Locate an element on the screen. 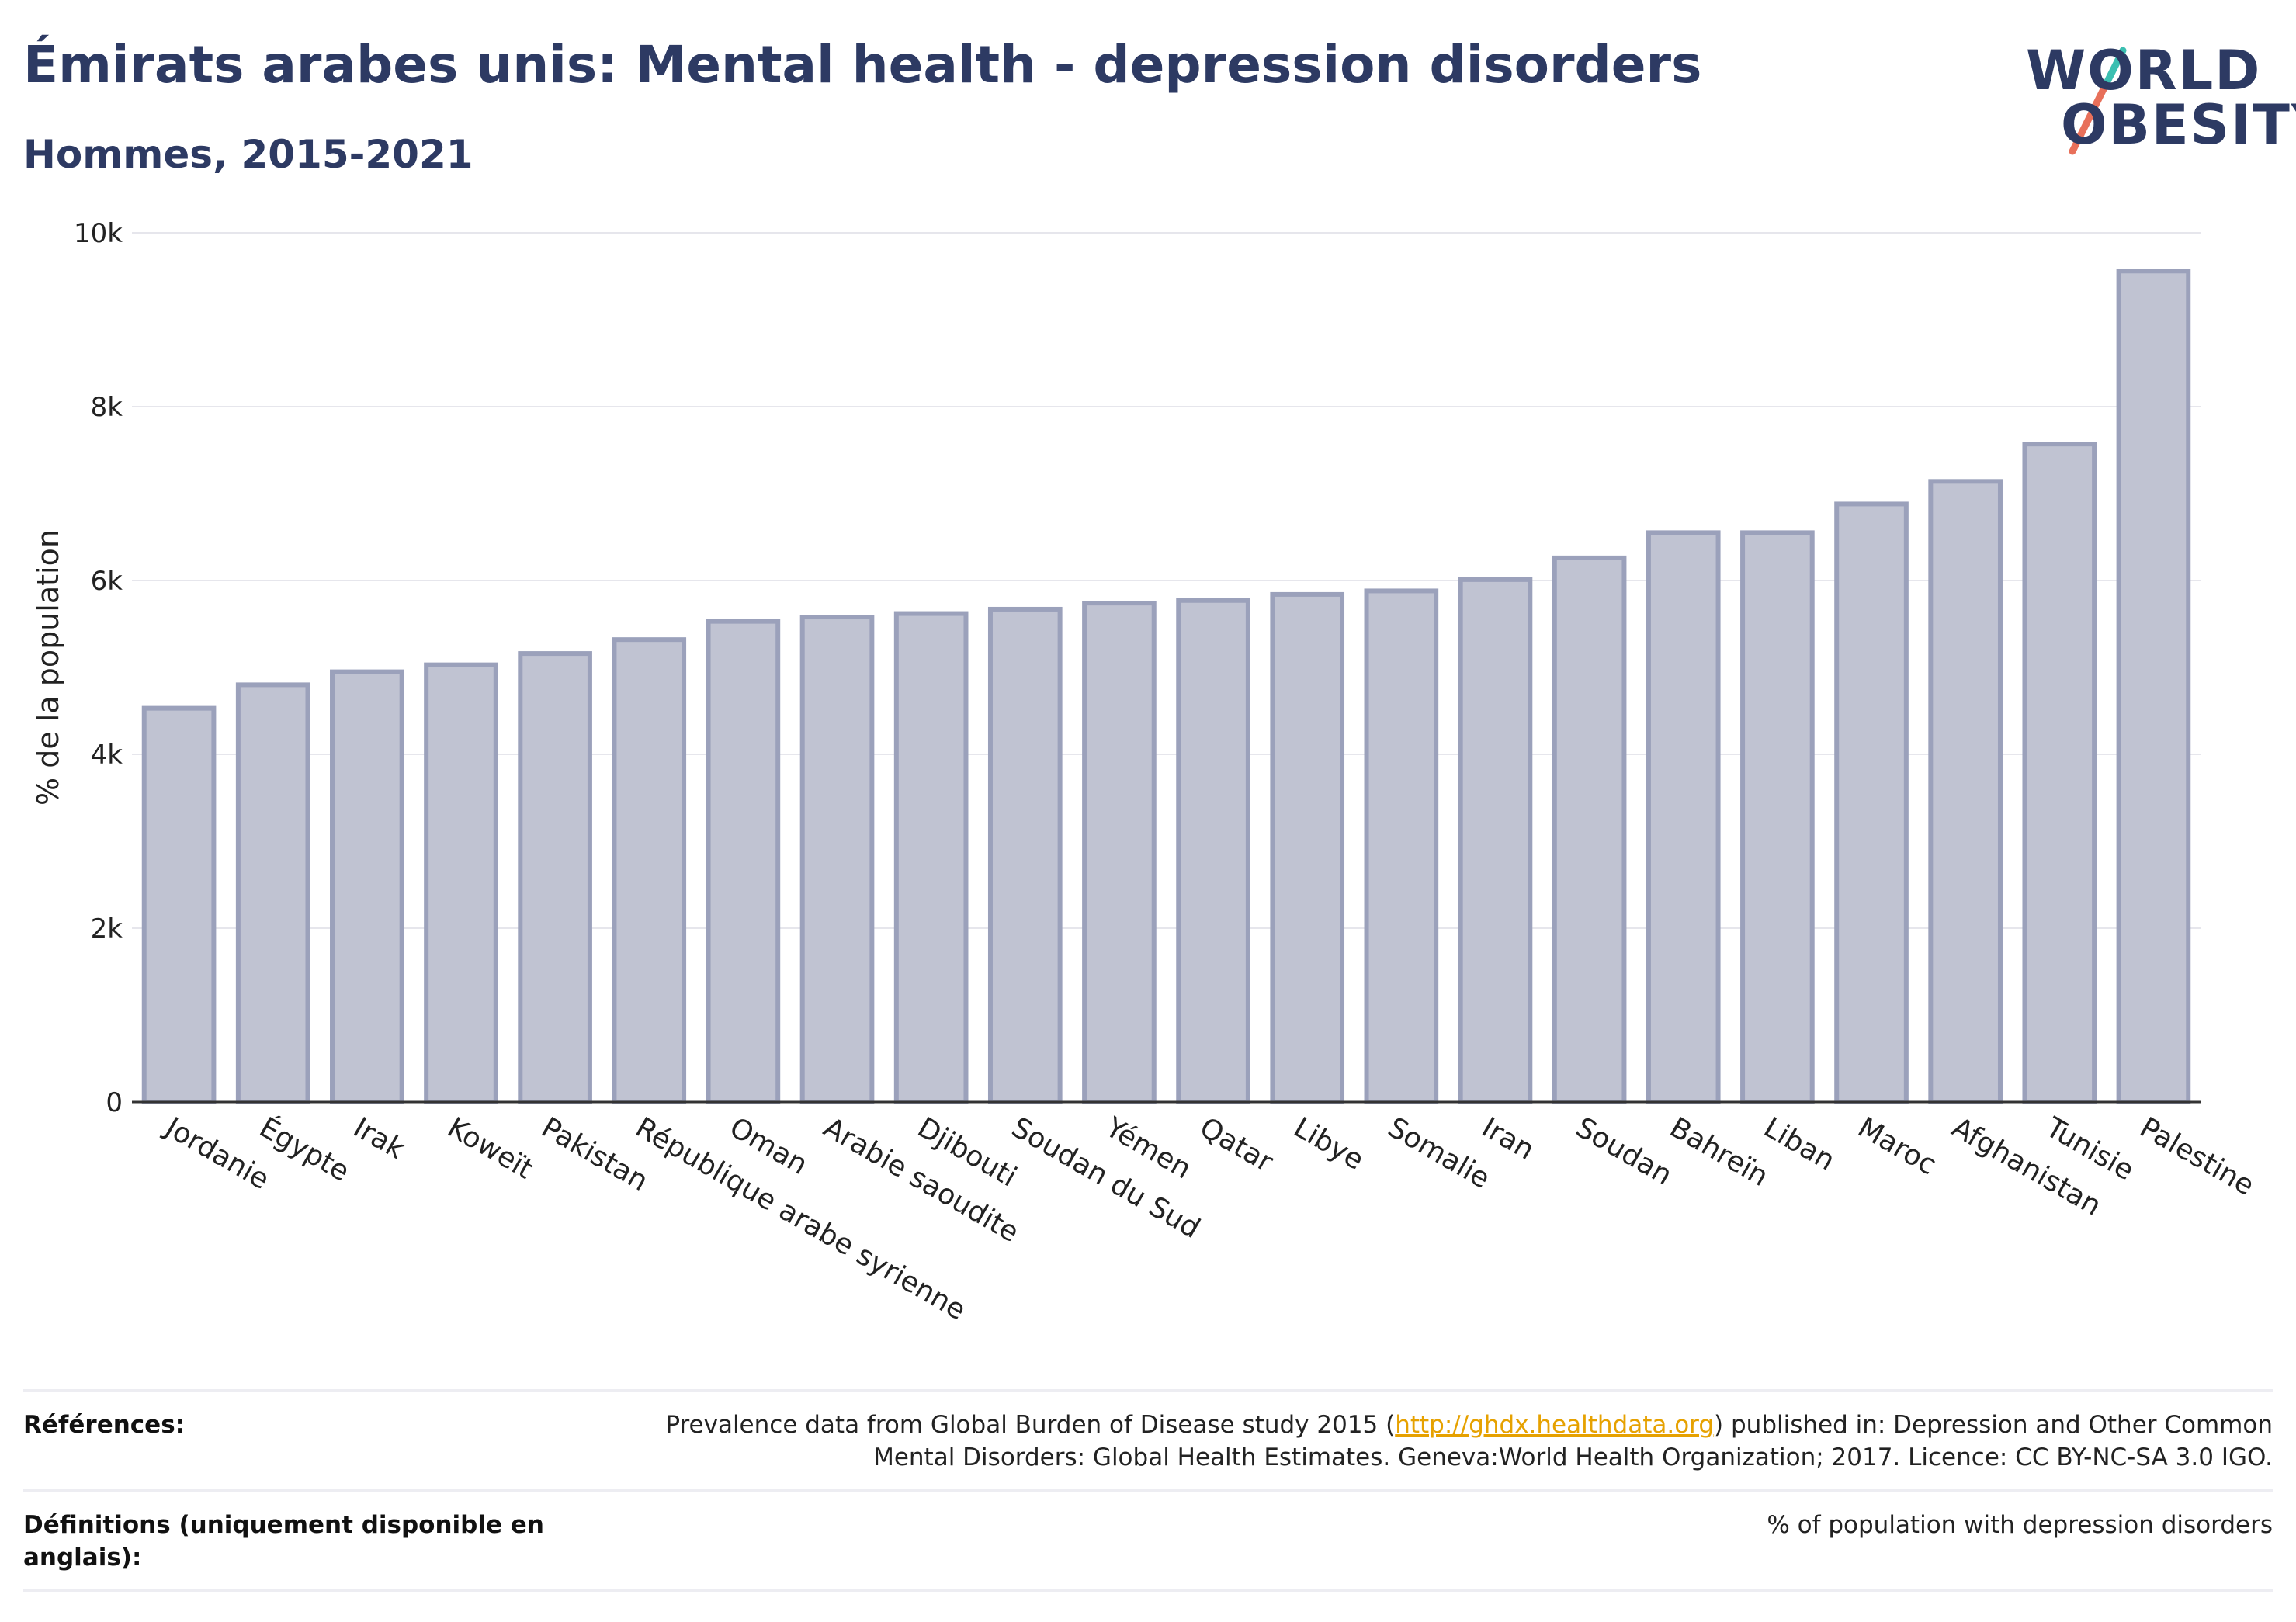  x-tick-label: Irak is located at coordinates (379, 1138).